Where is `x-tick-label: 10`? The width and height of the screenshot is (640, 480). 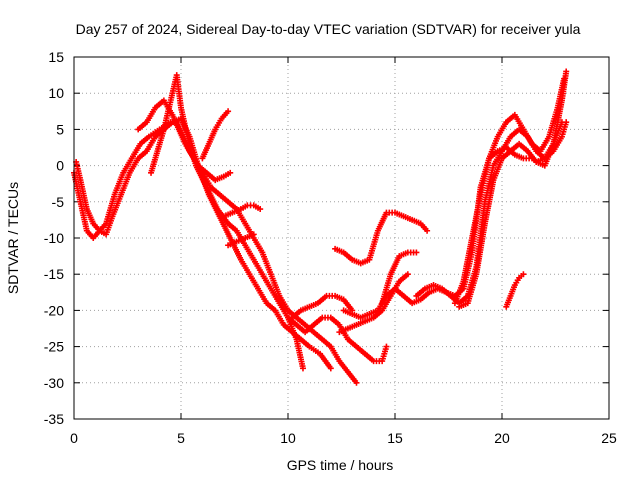
x-tick-label: 10 is located at coordinates (288, 438).